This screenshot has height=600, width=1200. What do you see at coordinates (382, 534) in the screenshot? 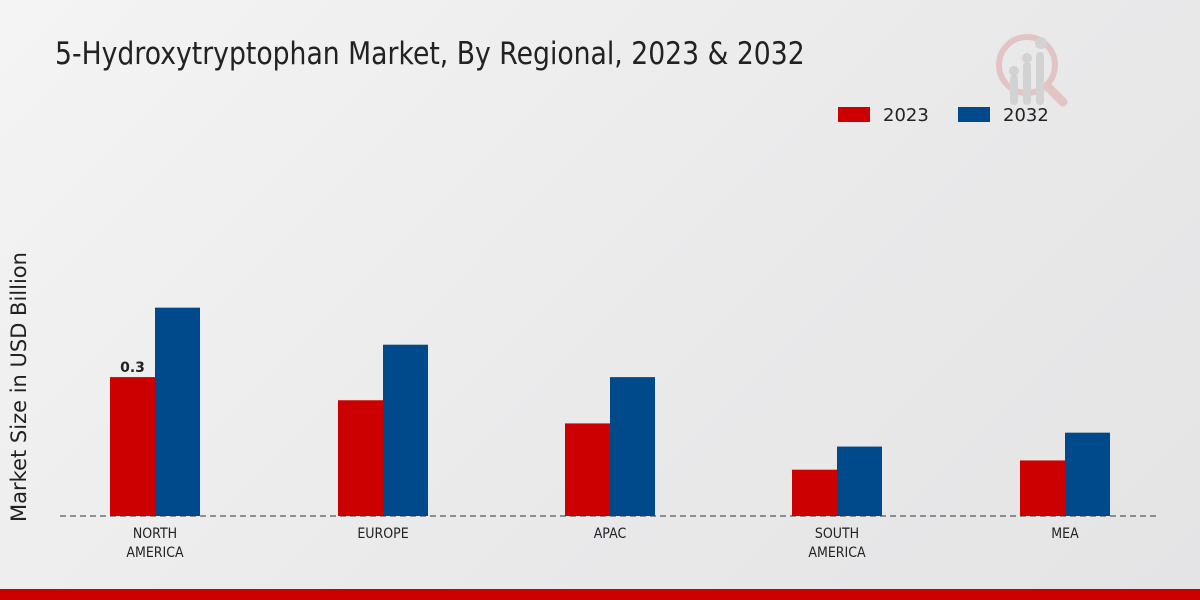
I see `x-tick-label: EUROPE` at bounding box center [382, 534].